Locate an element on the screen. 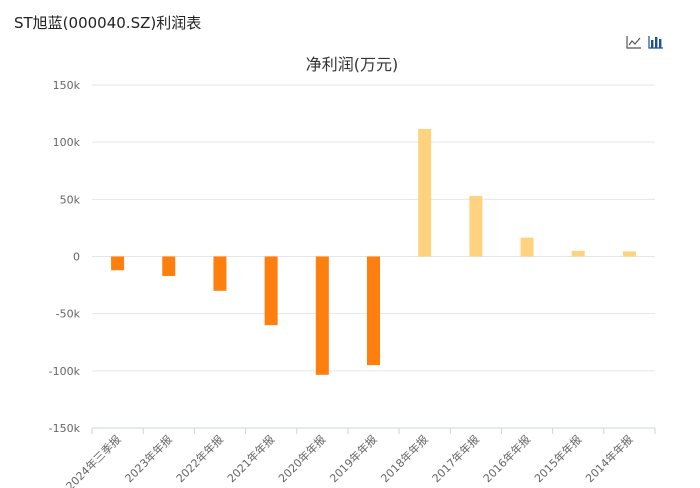  y-tick-label: 0 is located at coordinates (76, 257).